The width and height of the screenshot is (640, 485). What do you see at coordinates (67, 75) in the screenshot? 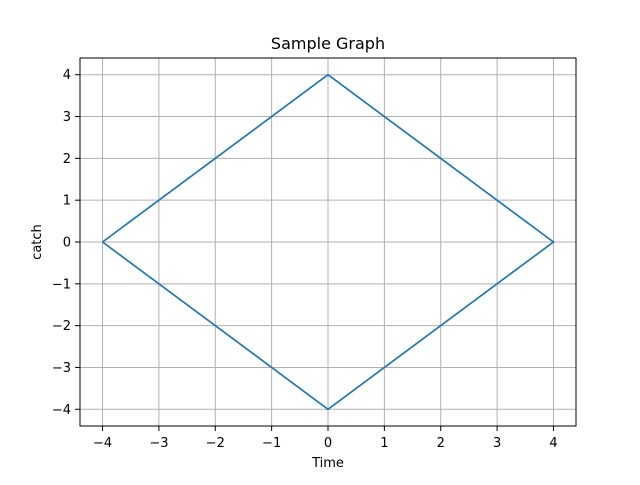
I see `y-tick-label: 4` at bounding box center [67, 75].